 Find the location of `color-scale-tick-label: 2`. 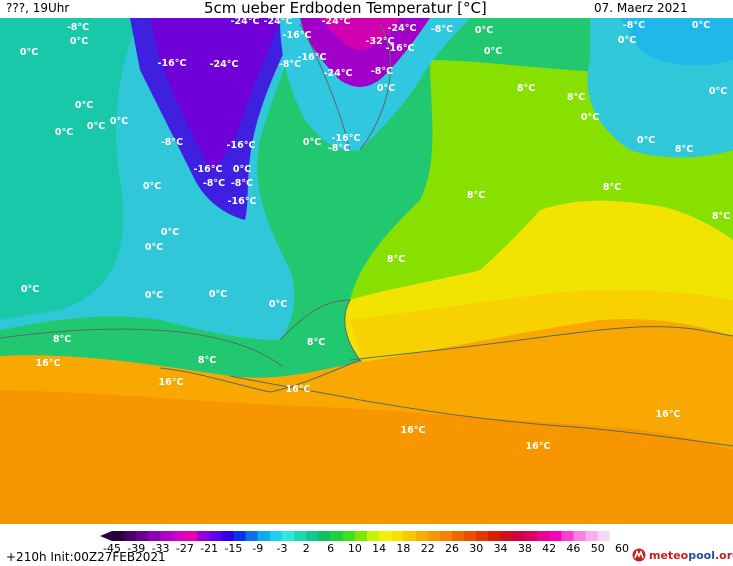

color-scale-tick-label: 2 is located at coordinates (306, 548).